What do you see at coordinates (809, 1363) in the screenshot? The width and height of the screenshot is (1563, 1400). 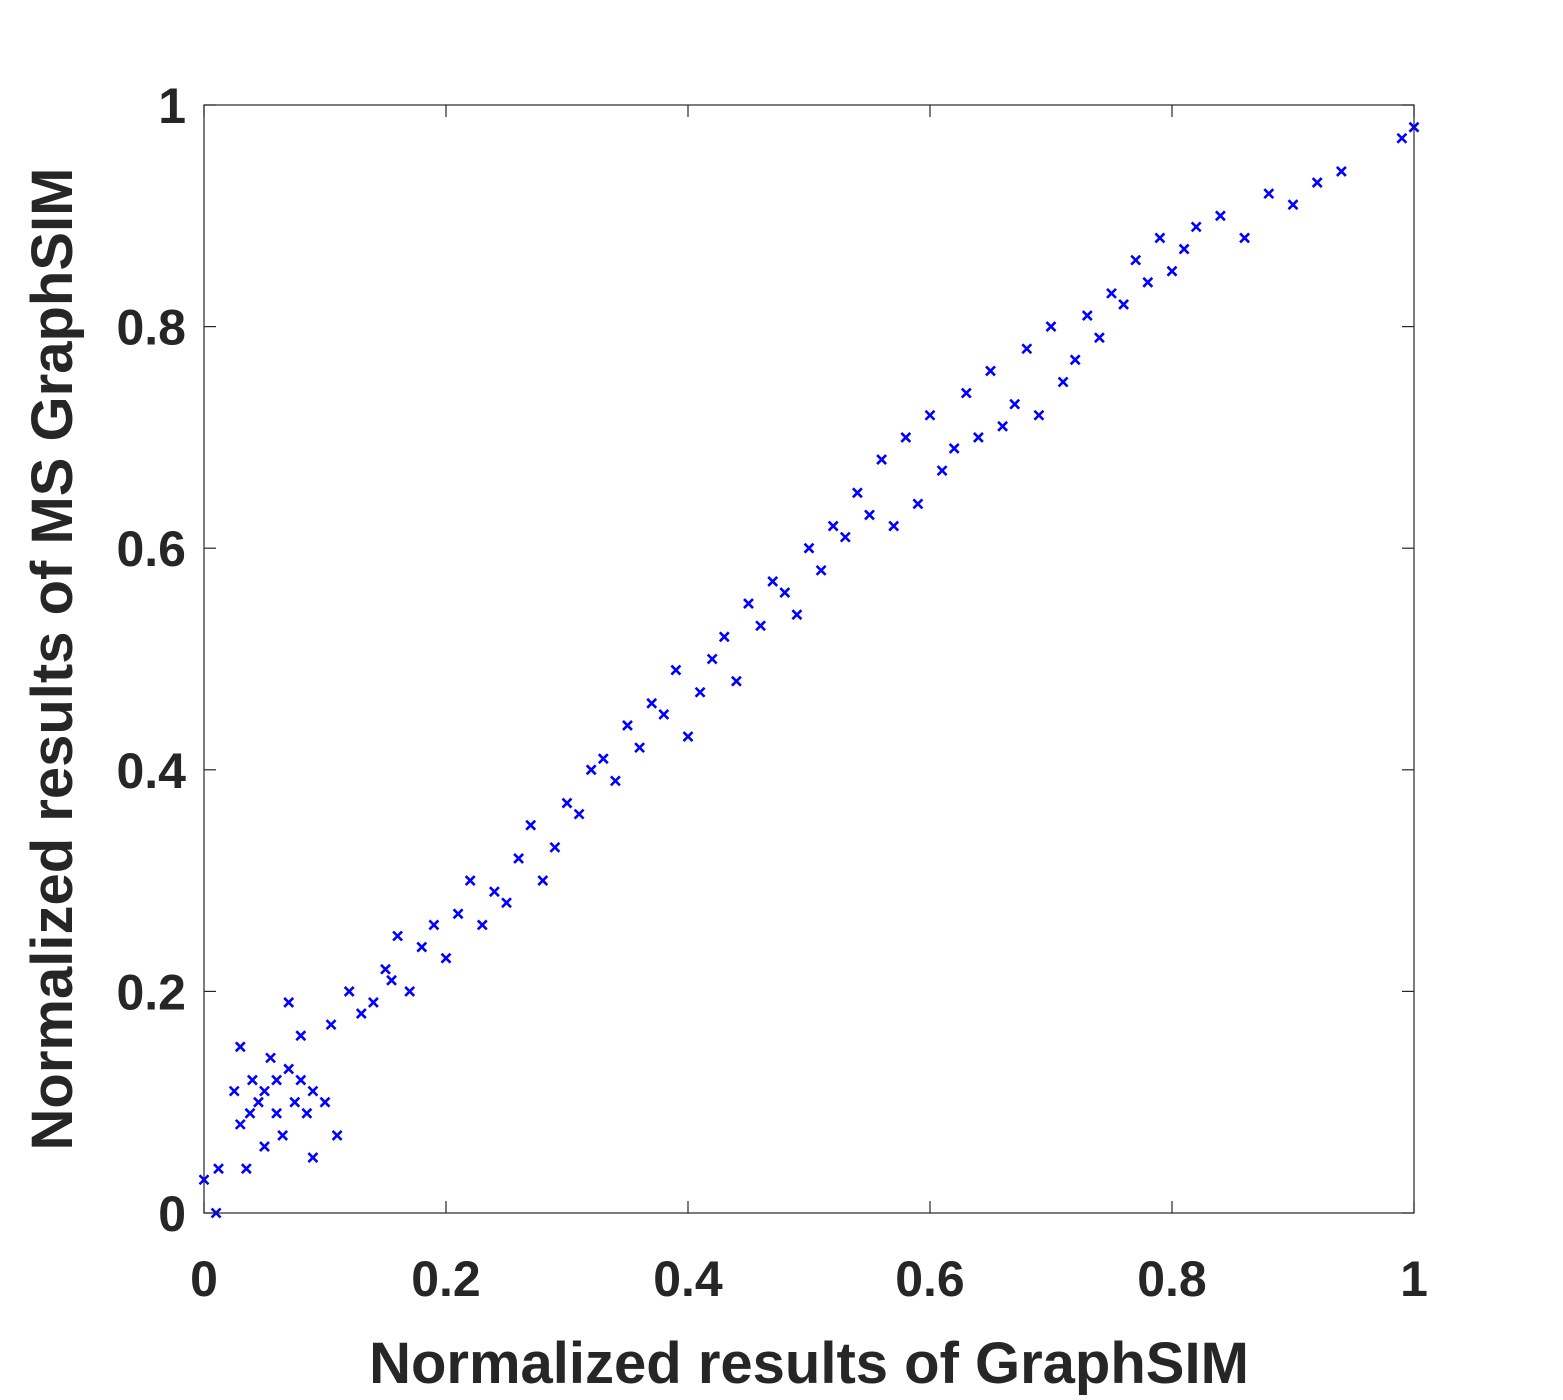 I see `x-axis-title: Normalized results of GraphSIM` at bounding box center [809, 1363].